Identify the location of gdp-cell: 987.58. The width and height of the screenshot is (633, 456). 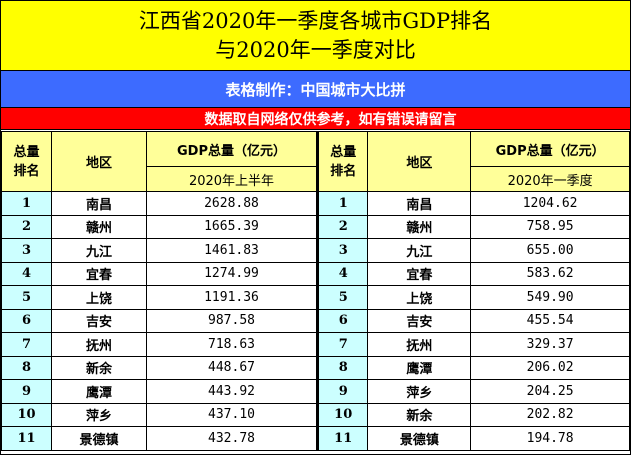
(231, 320).